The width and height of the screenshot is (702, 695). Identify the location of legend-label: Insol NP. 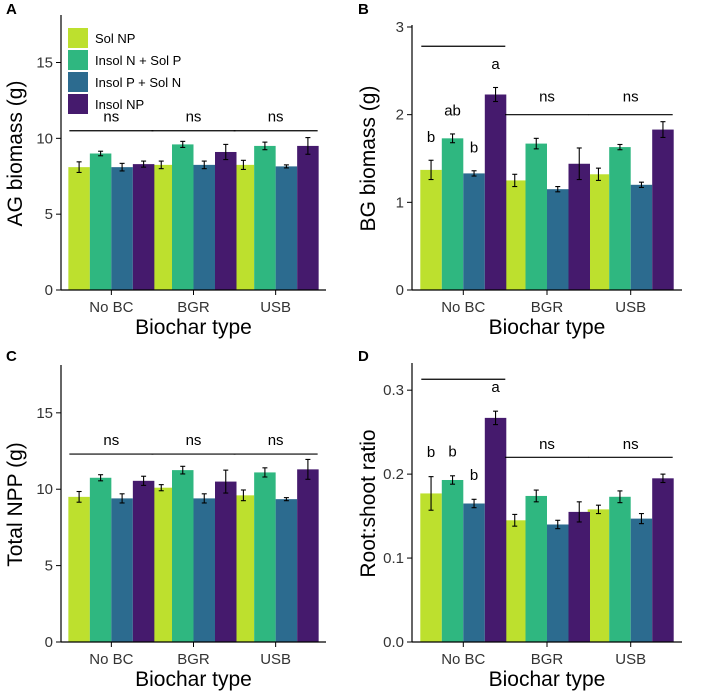
(119, 104).